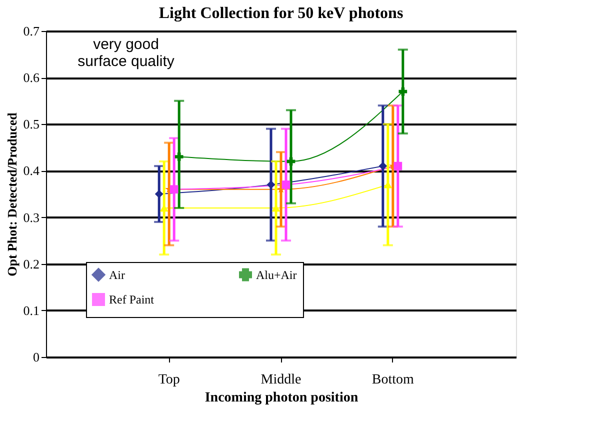 The height and width of the screenshot is (447, 610). What do you see at coordinates (281, 13) in the screenshot?
I see `chart-title: Light Collection for 50 keV photons` at bounding box center [281, 13].